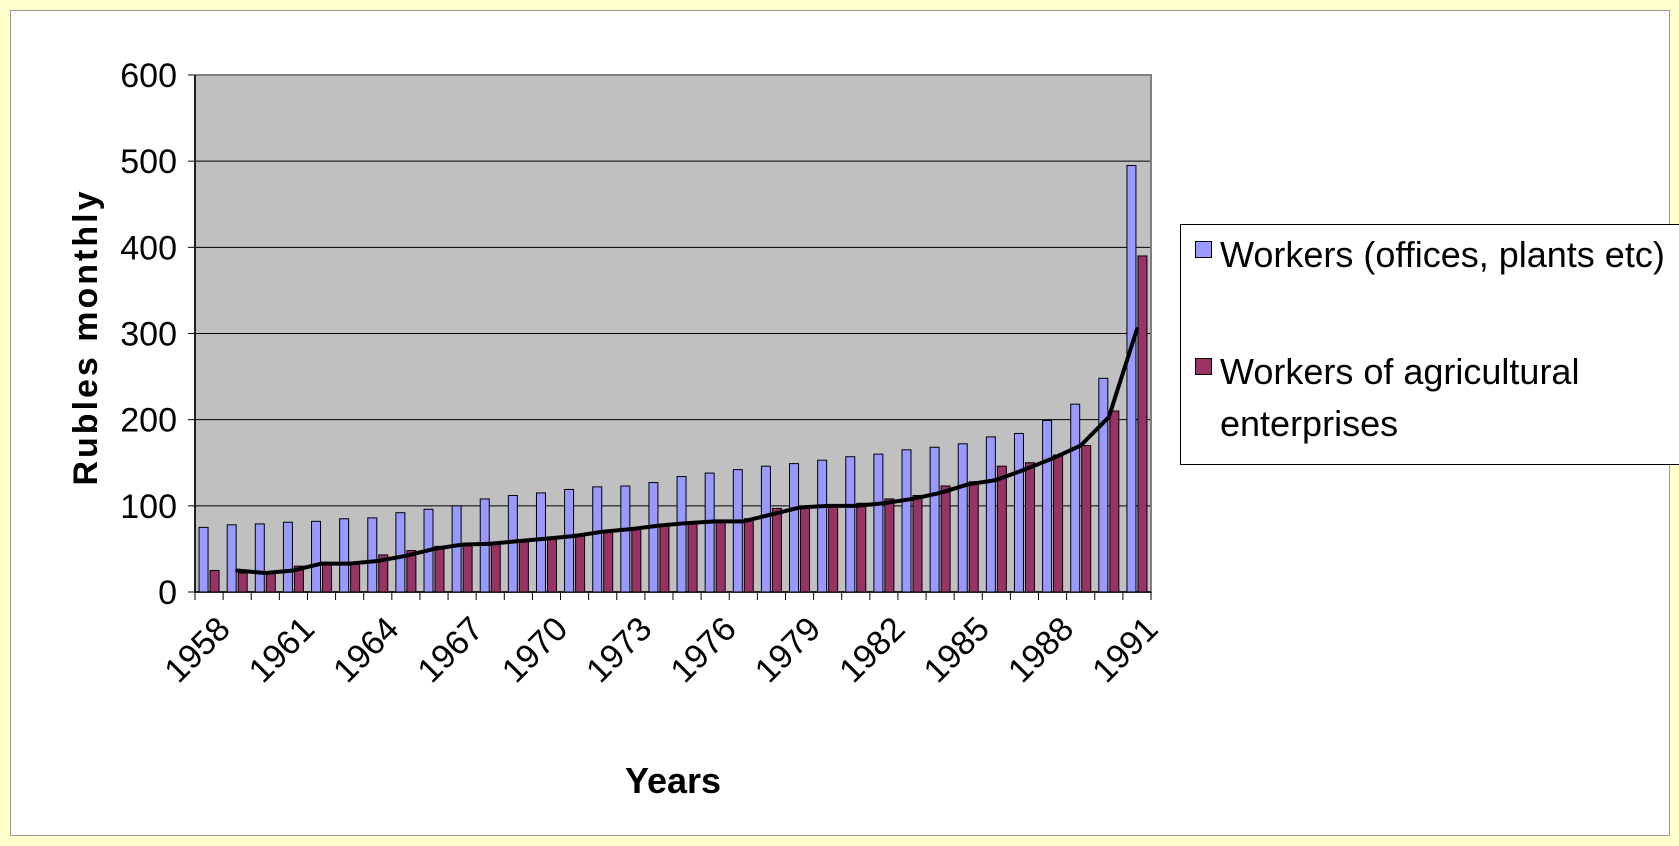 The width and height of the screenshot is (1679, 846). What do you see at coordinates (957, 650) in the screenshot?
I see `x-tick-label: 1985` at bounding box center [957, 650].